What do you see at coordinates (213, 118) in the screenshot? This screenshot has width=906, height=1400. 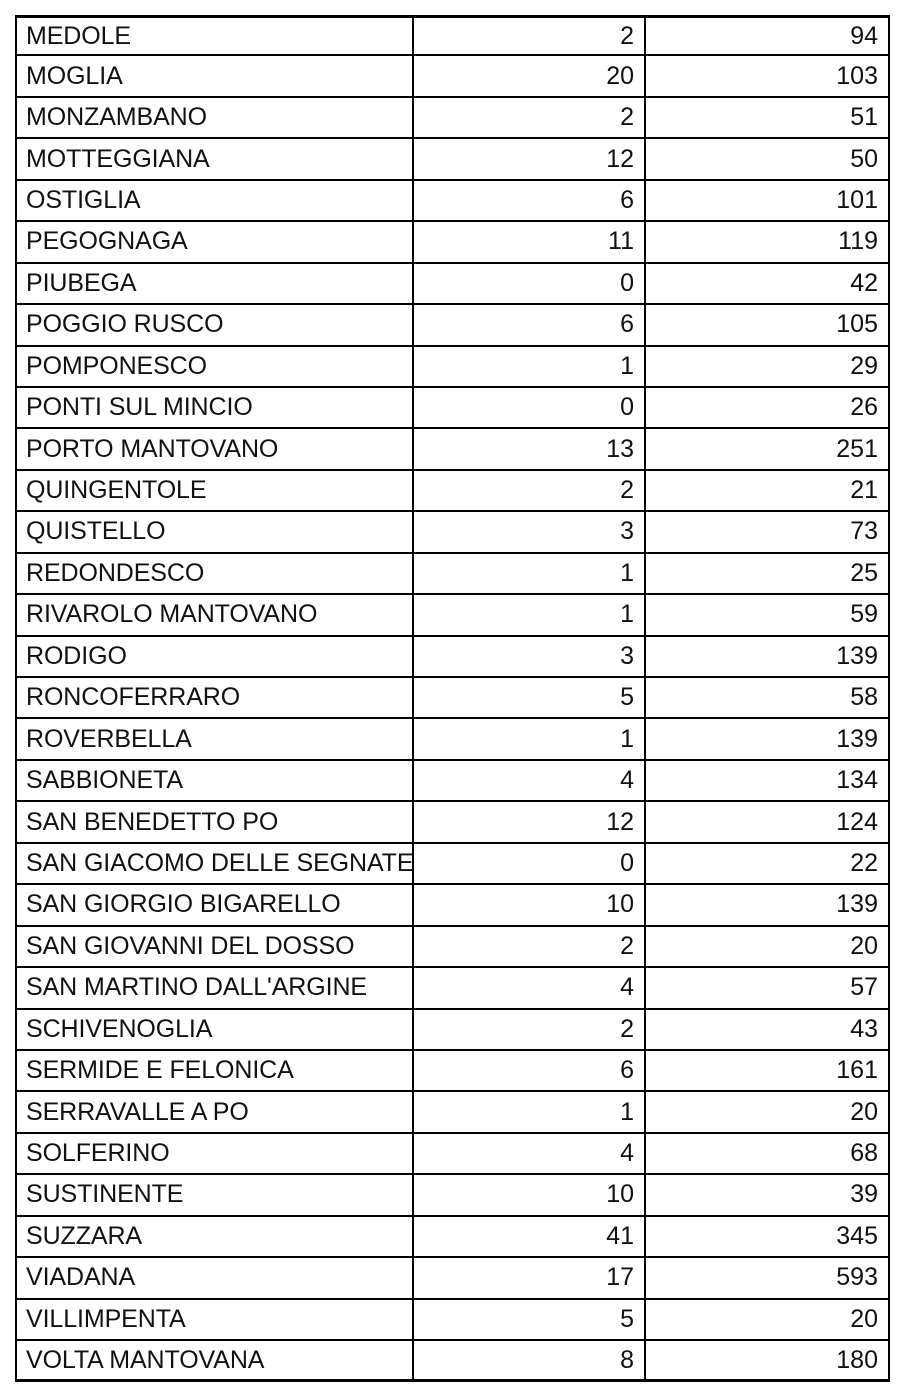 I see `cell-municipality-name: MONZAMBANO` at bounding box center [213, 118].